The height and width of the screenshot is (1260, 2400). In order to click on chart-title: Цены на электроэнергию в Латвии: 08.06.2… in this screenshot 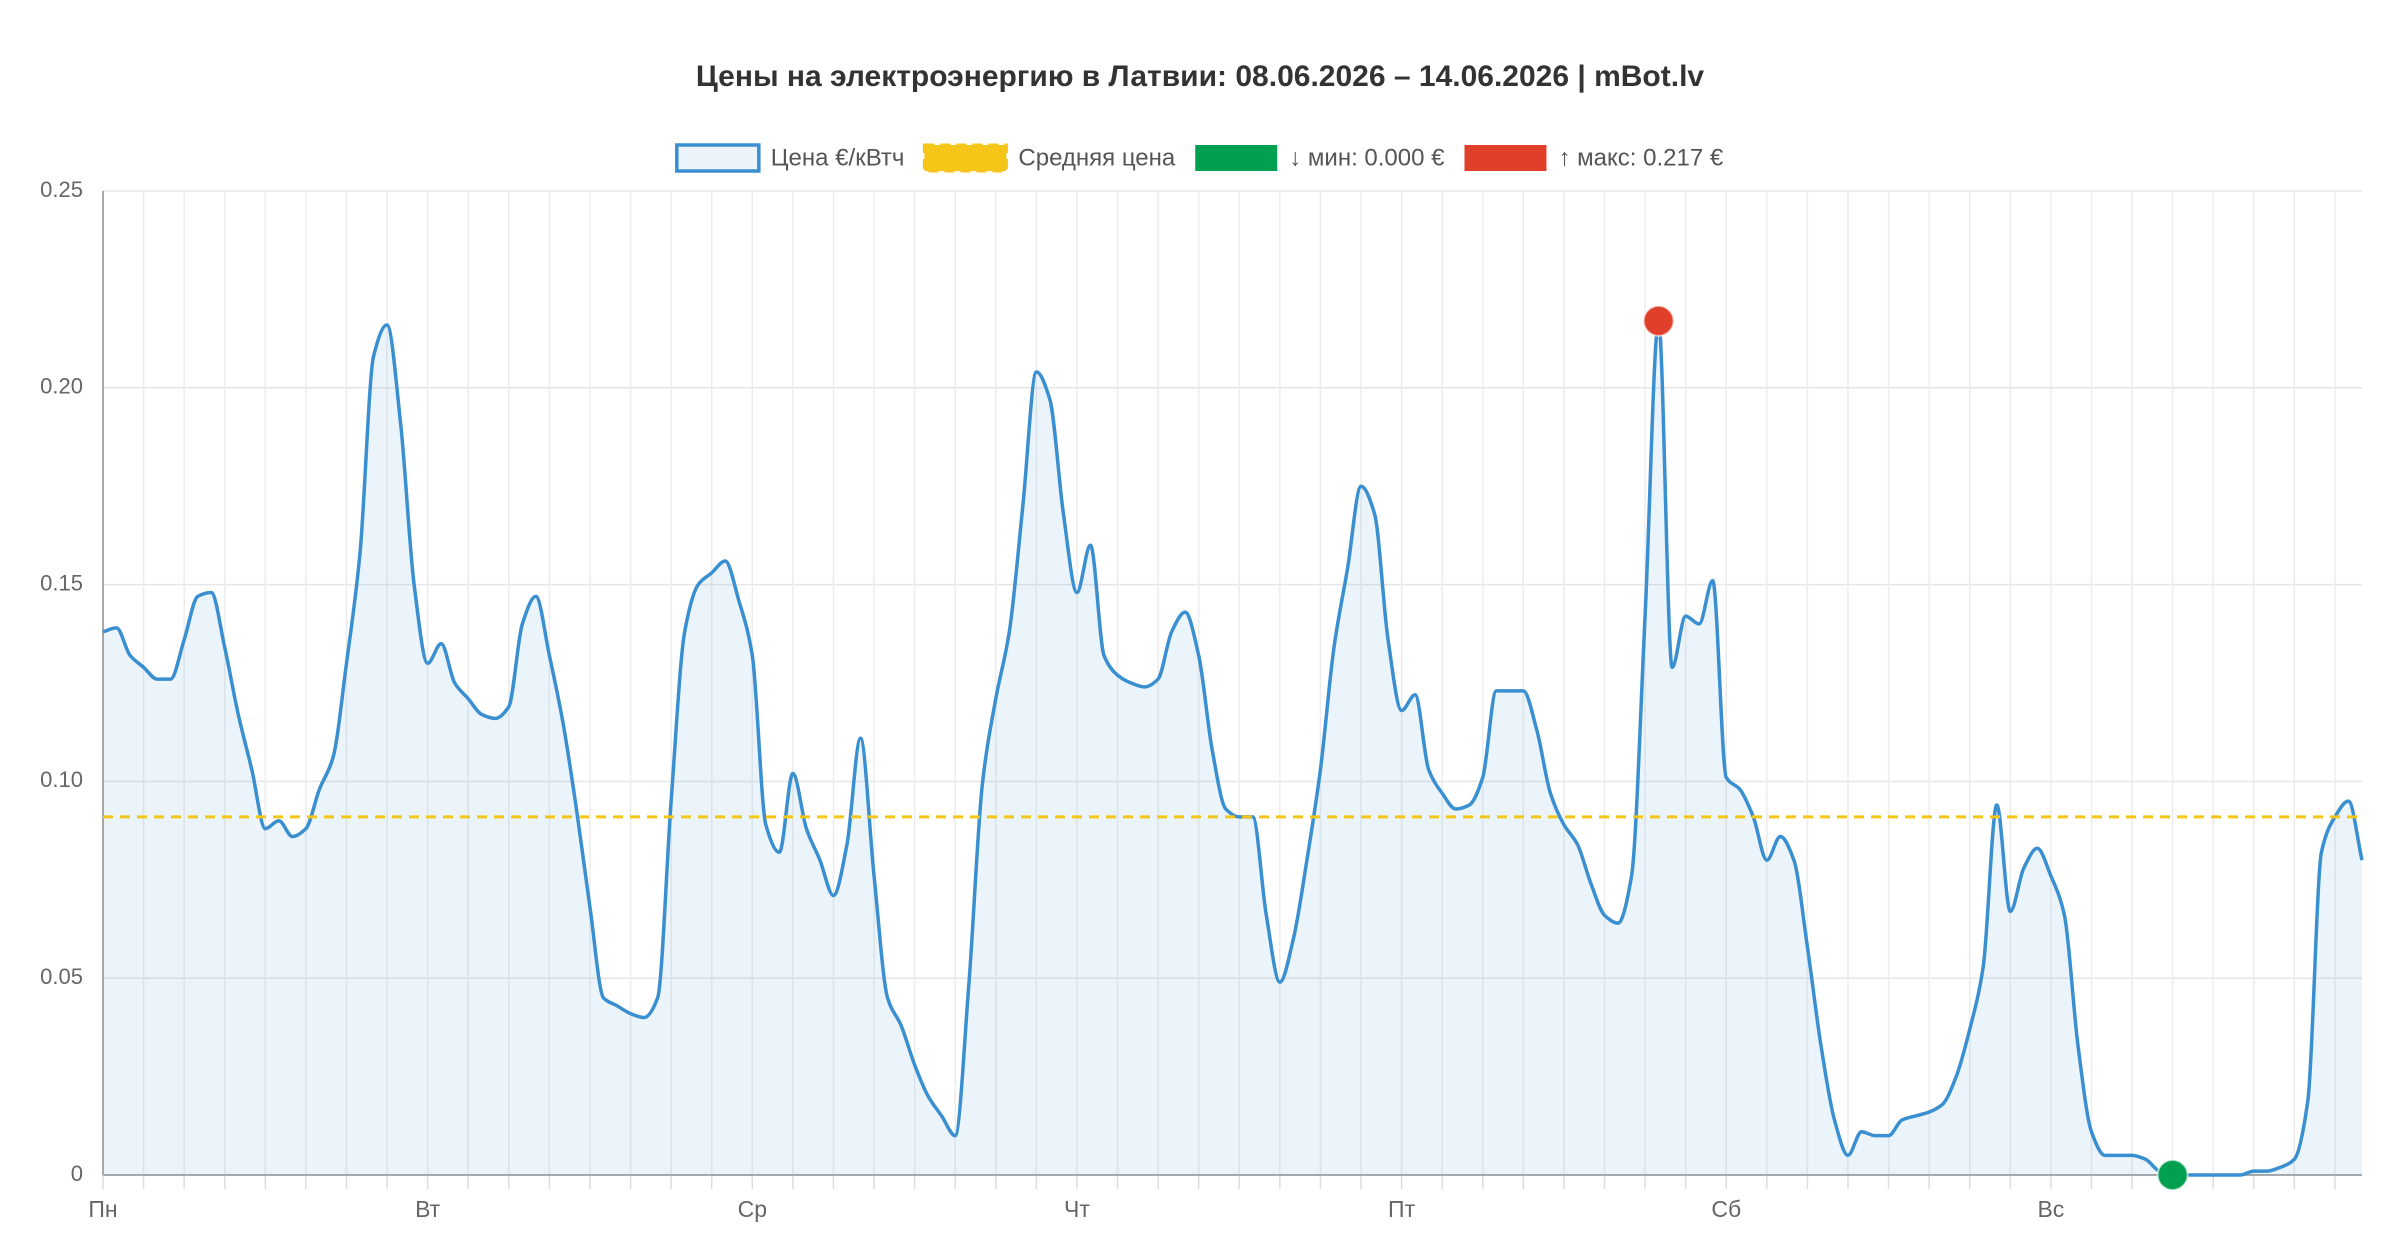, I will do `click(1200, 76)`.